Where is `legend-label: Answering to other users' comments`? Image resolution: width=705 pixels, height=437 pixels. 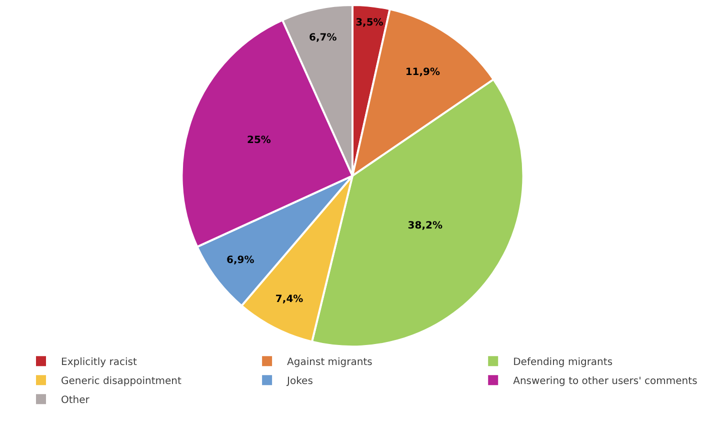
legend-label: Answering to other users' comments is located at coordinates (605, 381).